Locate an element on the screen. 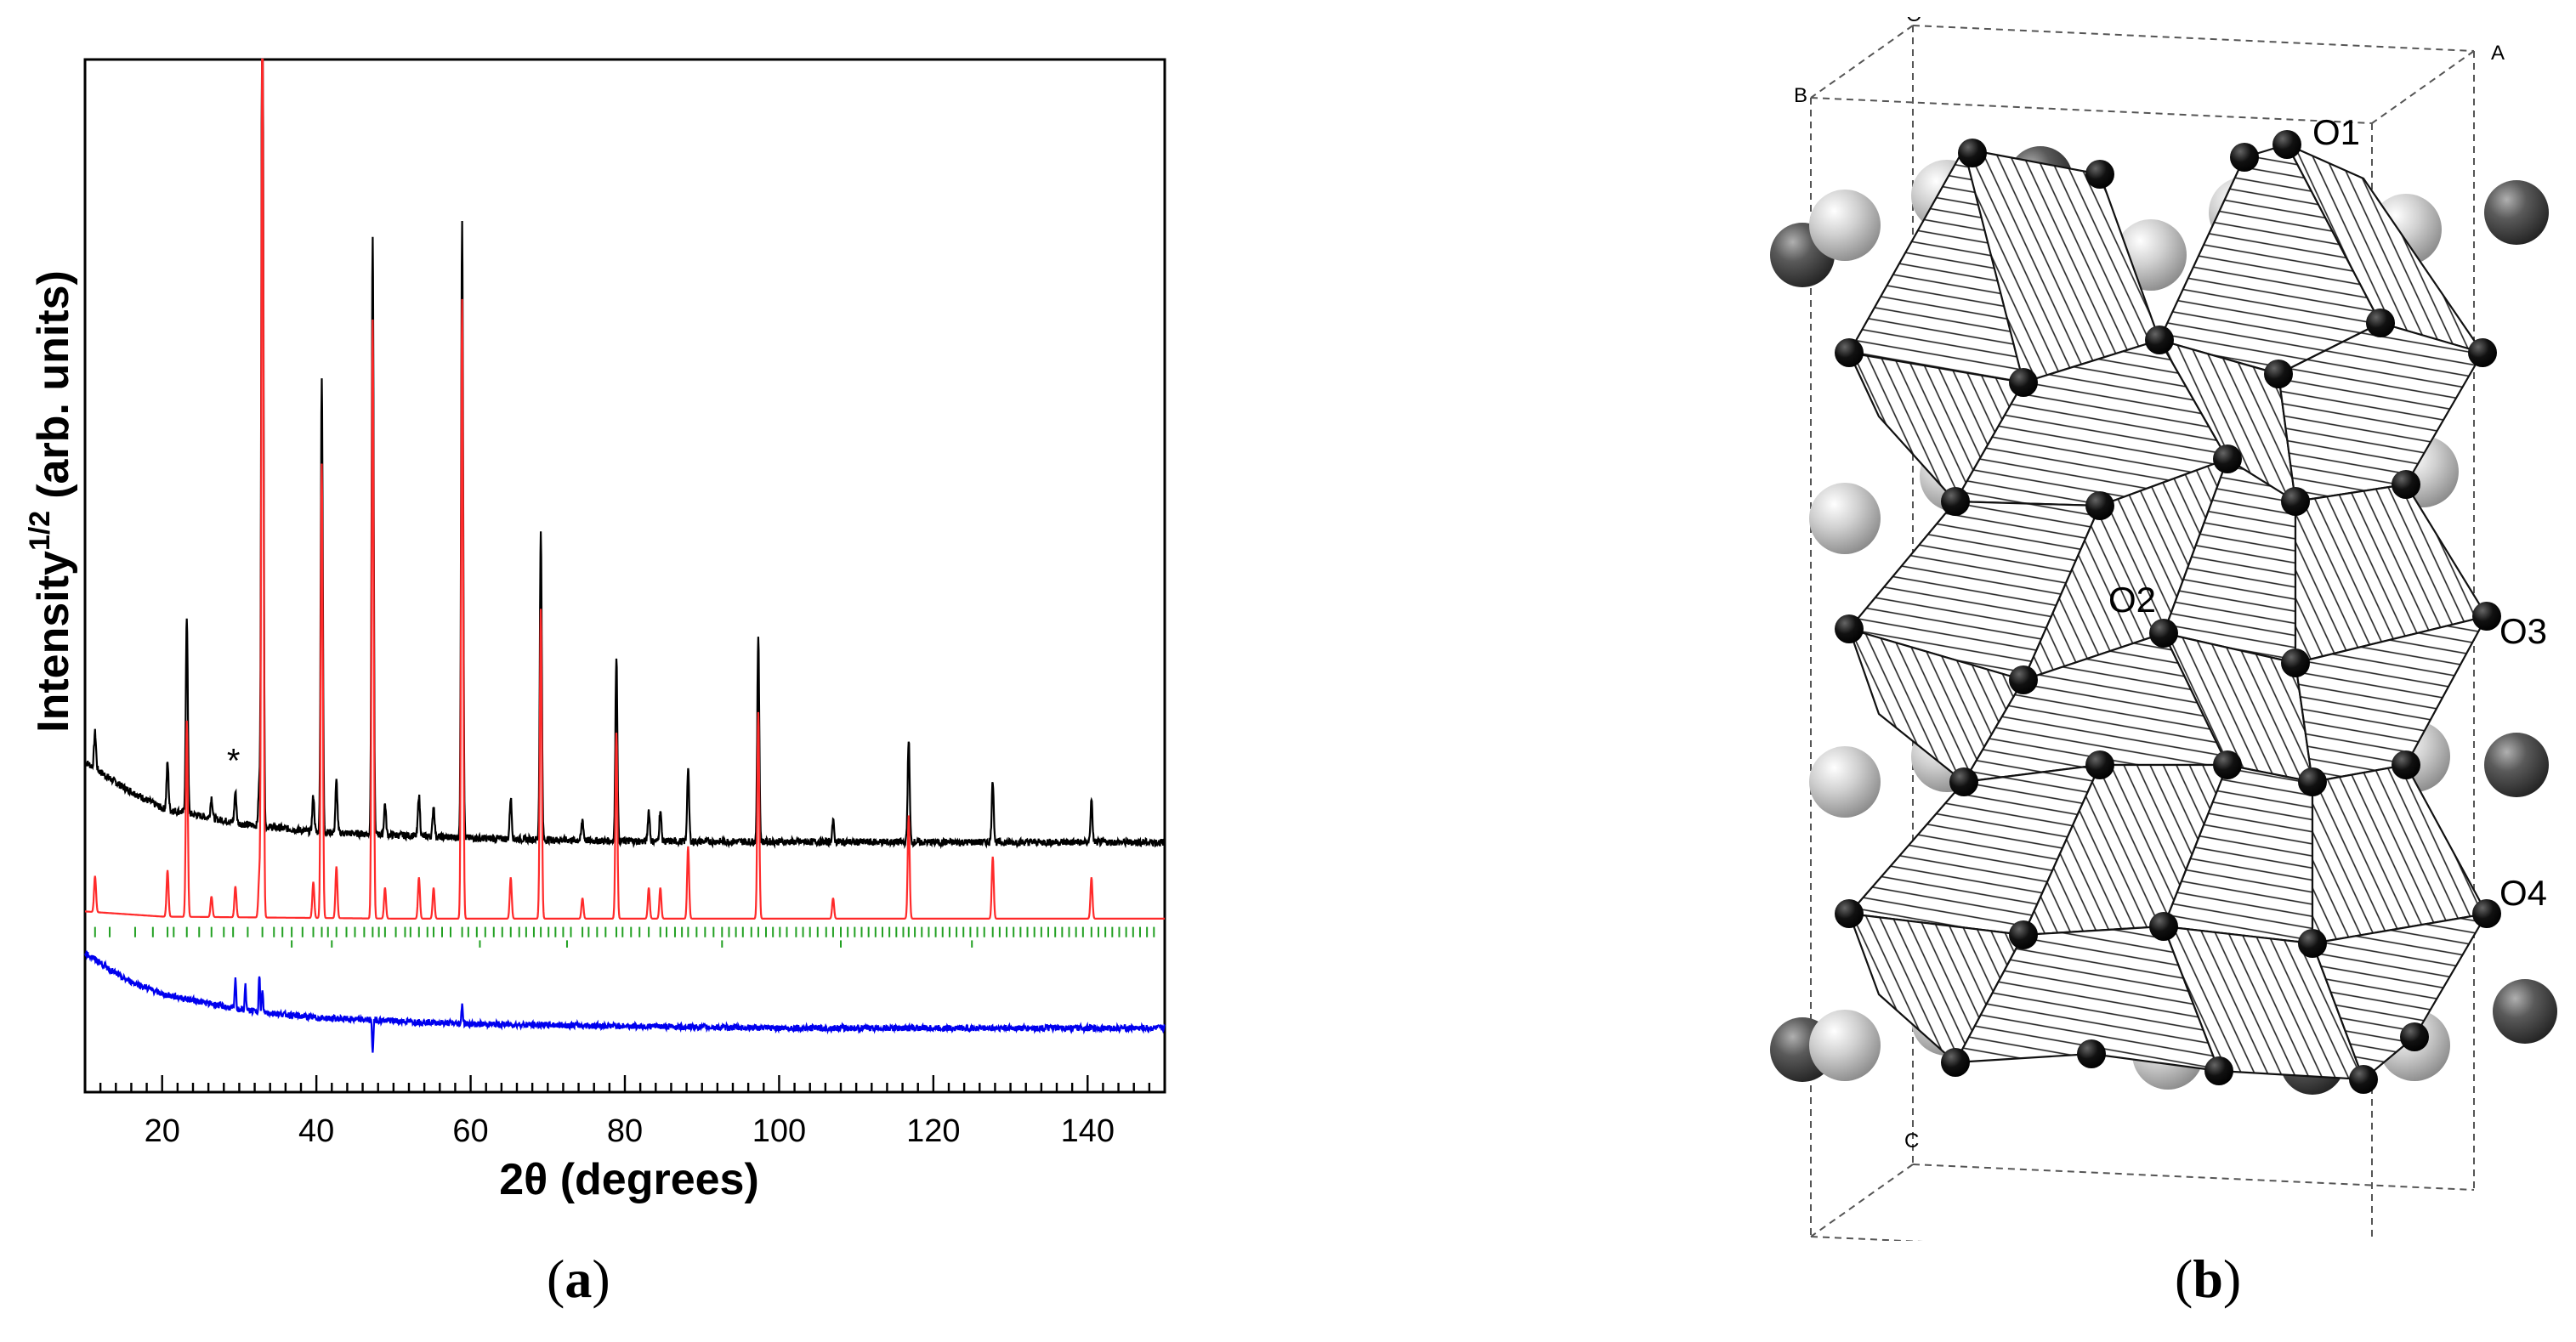  y-axis-units: (arb. units) is located at coordinates (54, 385).